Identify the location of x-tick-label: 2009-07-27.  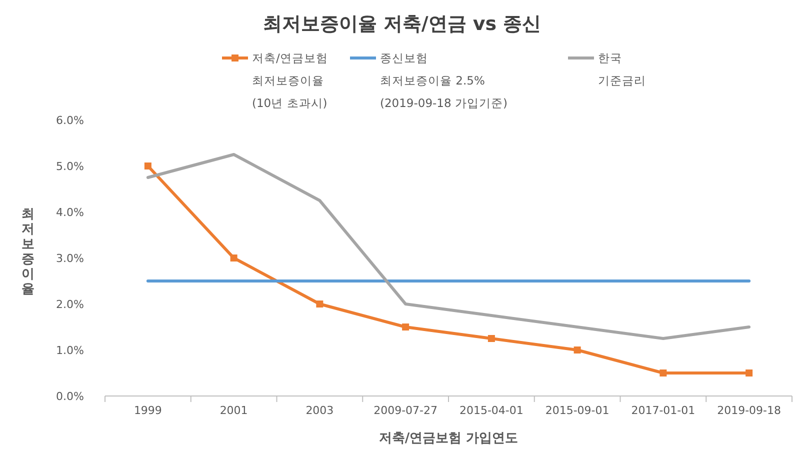
(406, 410).